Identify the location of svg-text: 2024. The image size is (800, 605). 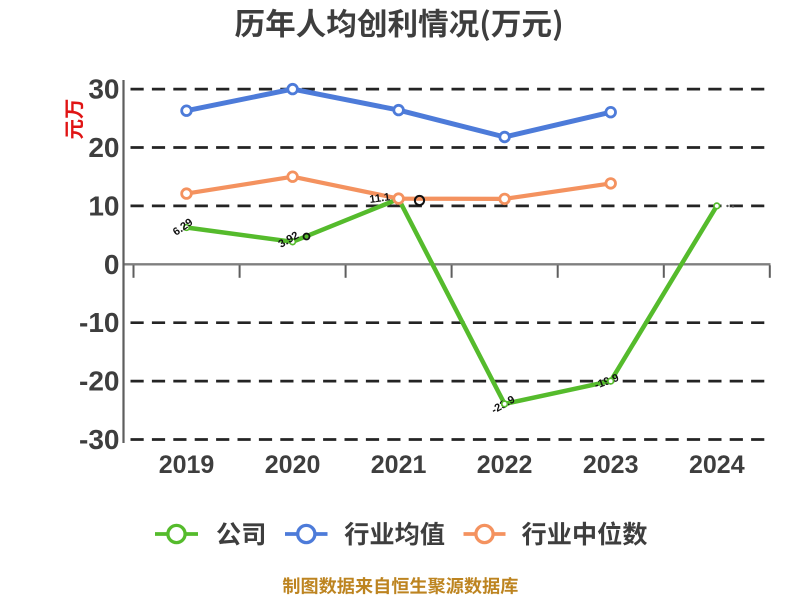
(717, 465).